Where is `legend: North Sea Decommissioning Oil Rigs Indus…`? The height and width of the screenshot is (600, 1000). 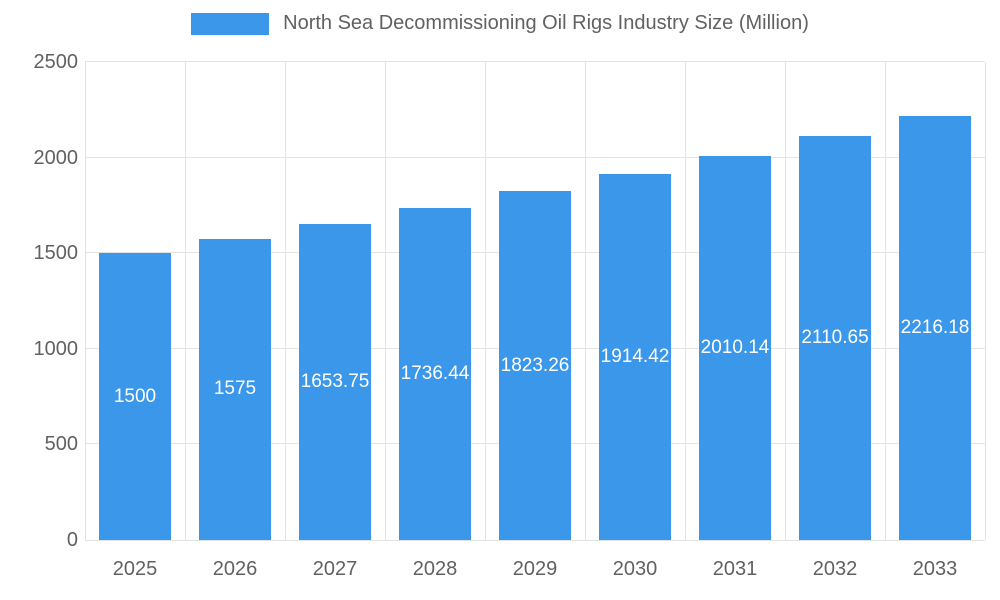 legend: North Sea Decommissioning Oil Rigs Indus… is located at coordinates (500, 23).